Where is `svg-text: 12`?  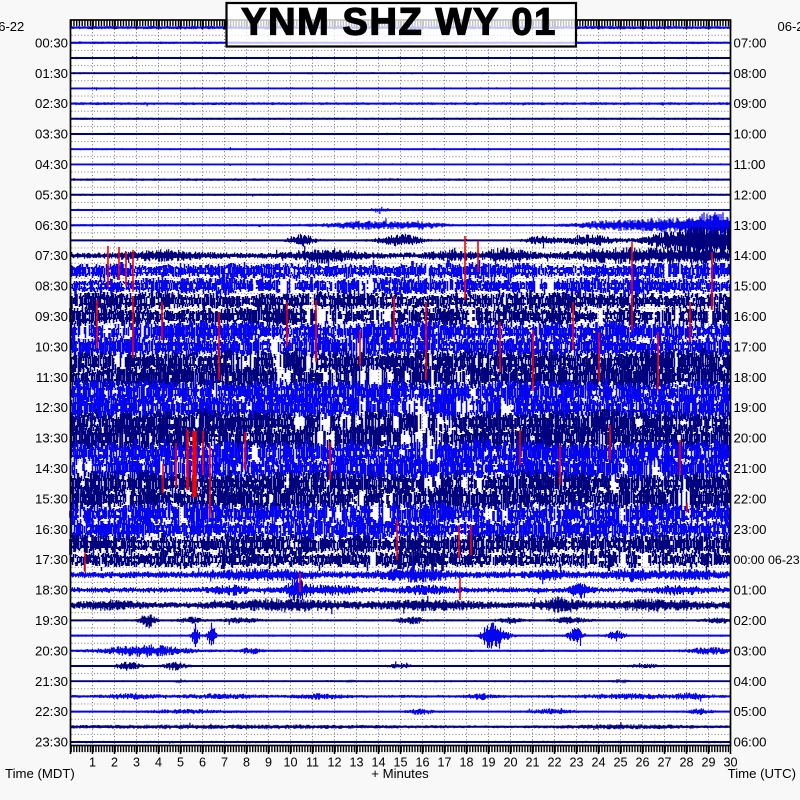
svg-text: 12 is located at coordinates (334, 763).